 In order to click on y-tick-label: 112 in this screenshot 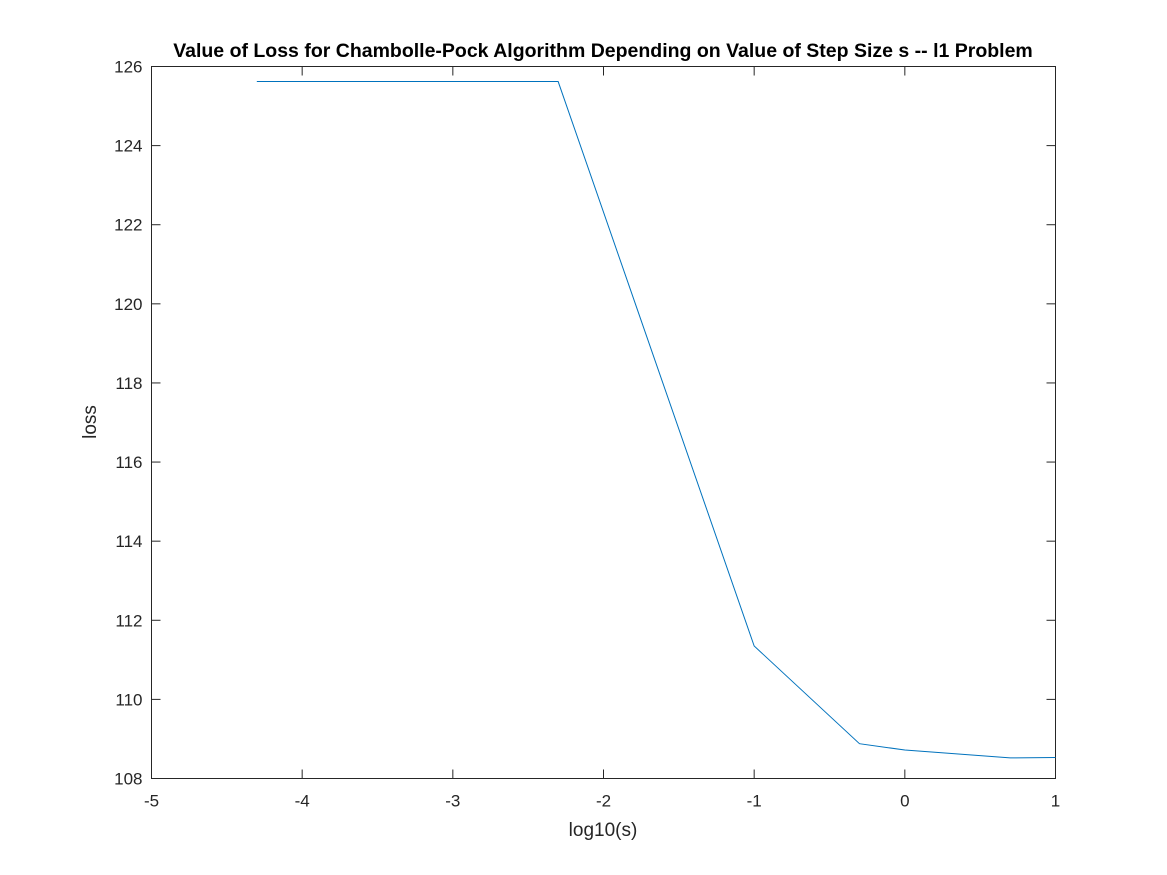, I will do `click(128, 620)`.